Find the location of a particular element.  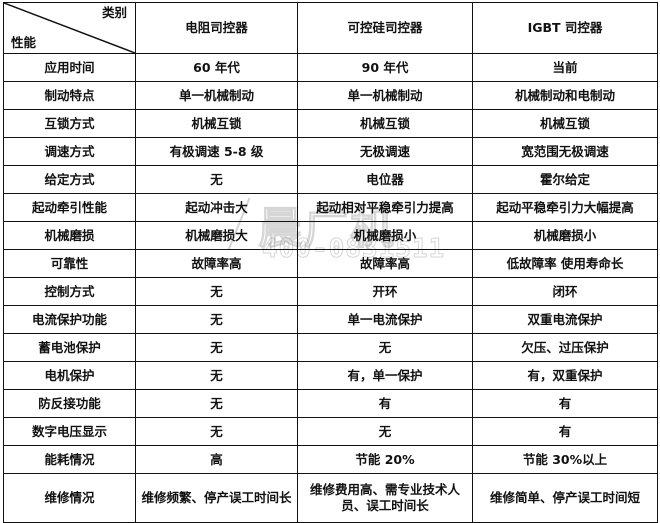

table-row: 能耗情况高节能 20% 节能 30%以上 is located at coordinates (330, 459).